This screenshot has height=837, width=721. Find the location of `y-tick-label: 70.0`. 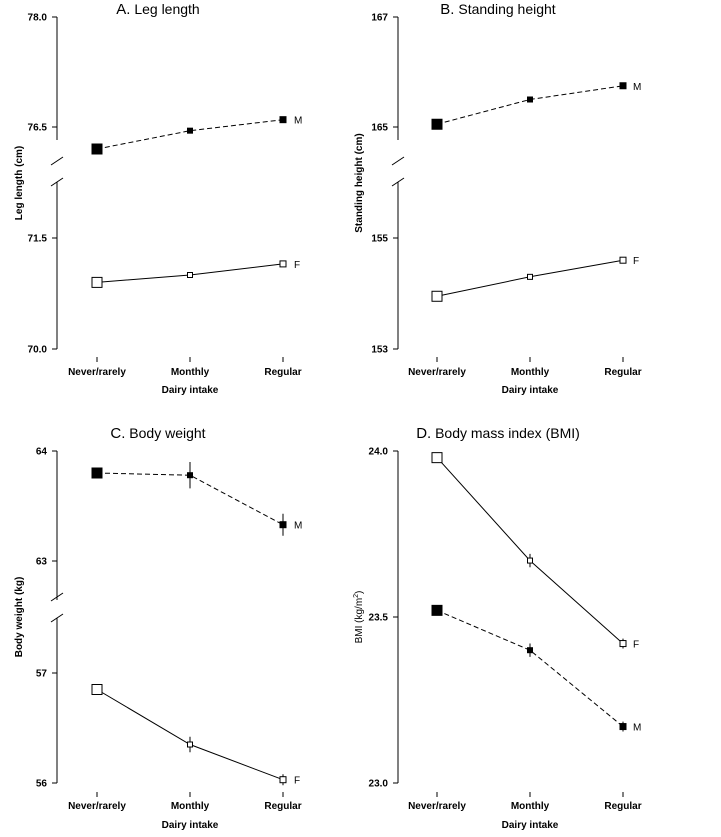

y-tick-label: 70.0 is located at coordinates (38, 350).